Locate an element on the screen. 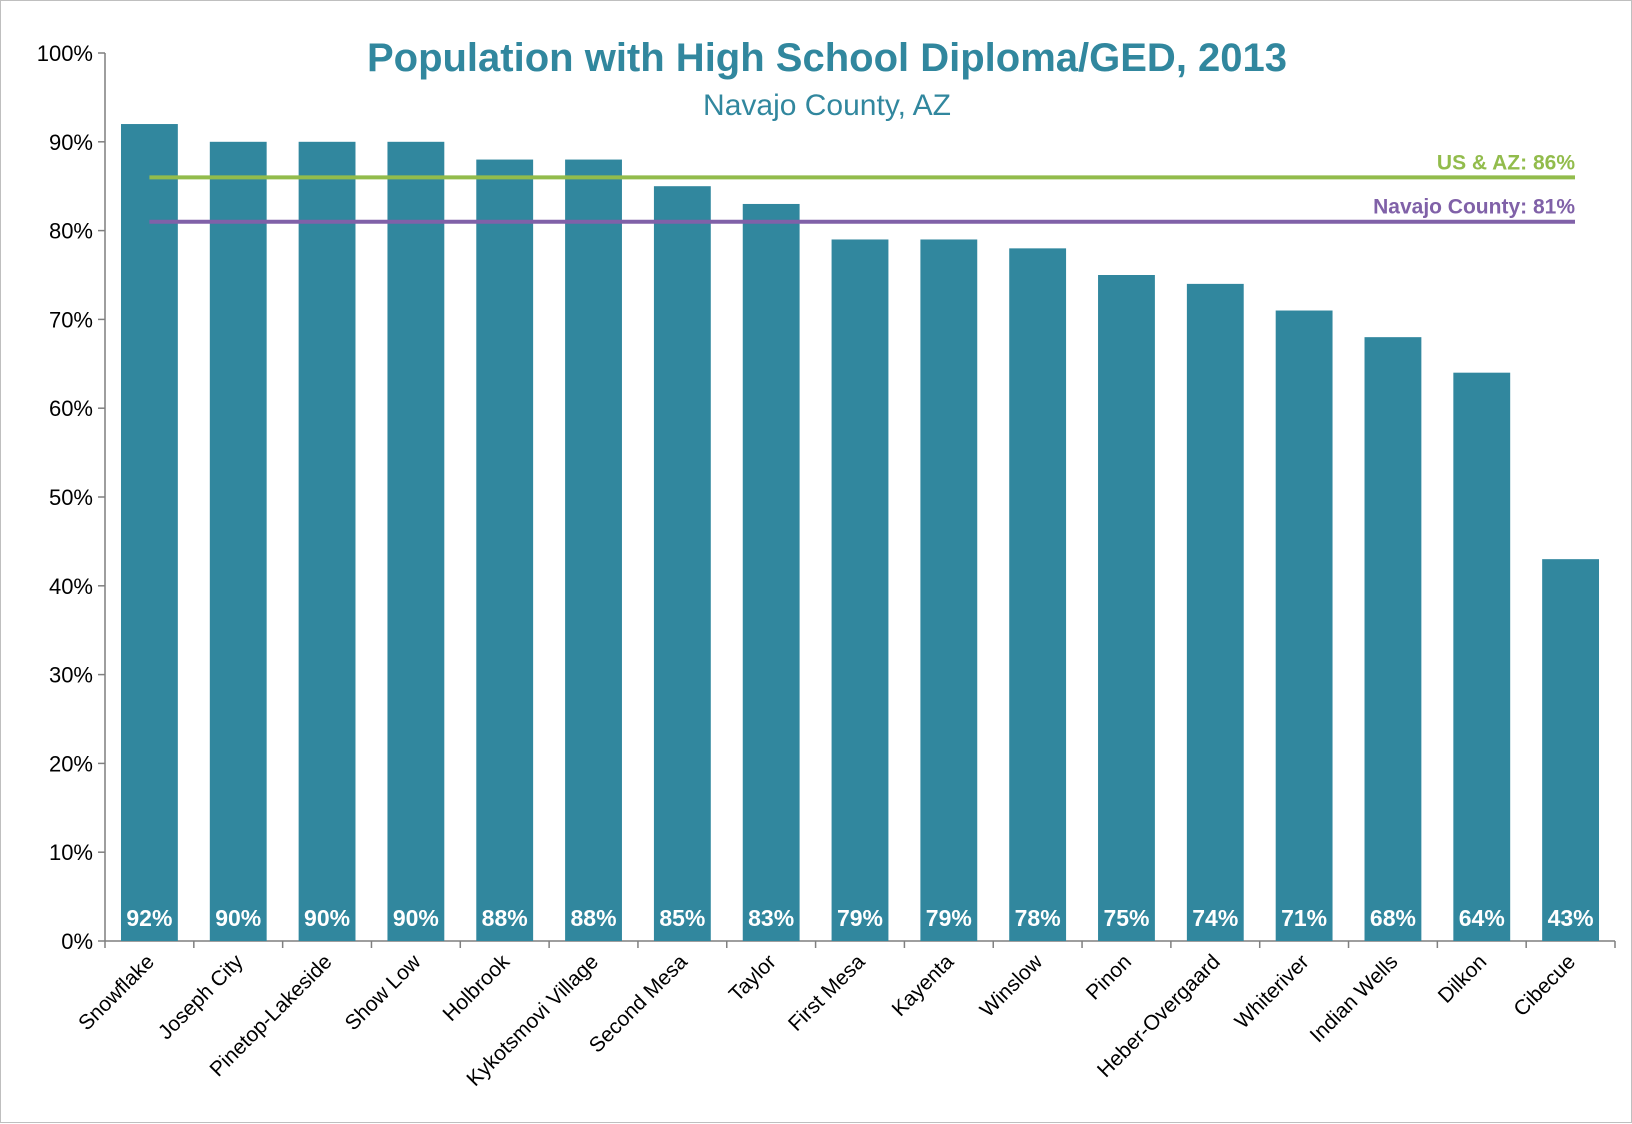  y-tick-label: 40% is located at coordinates (71, 586).